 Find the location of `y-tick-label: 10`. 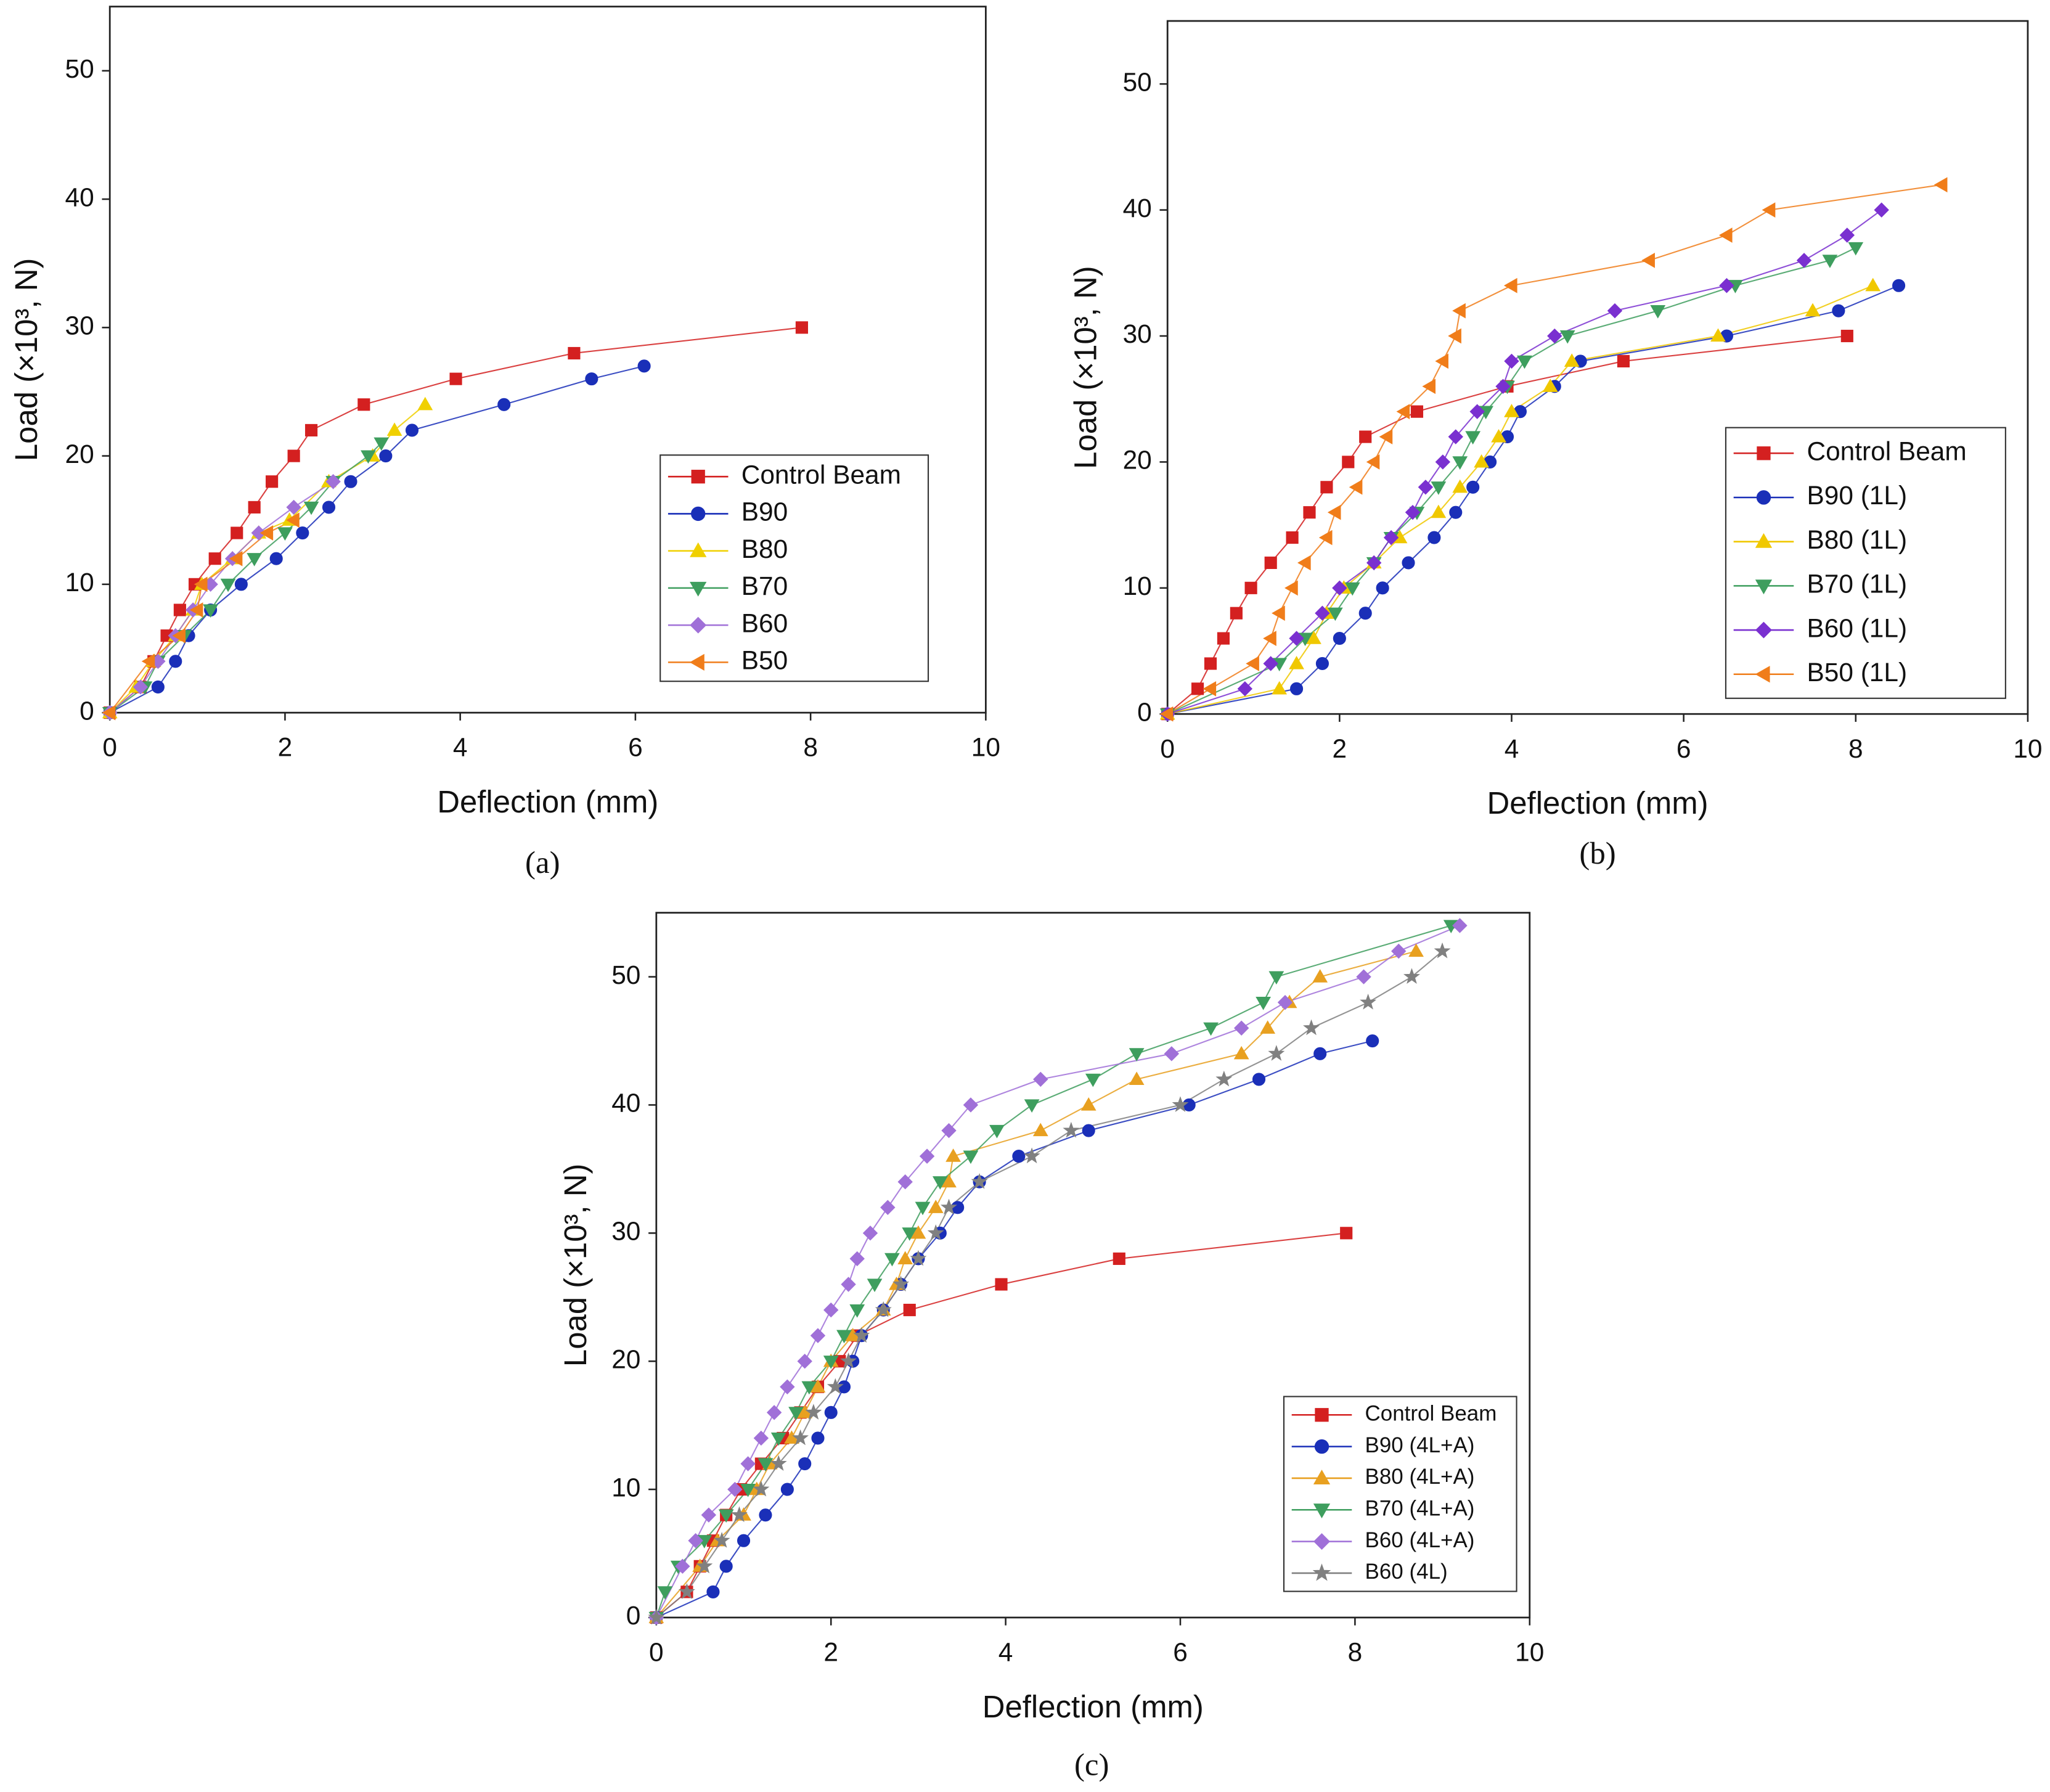

y-tick-label: 10 is located at coordinates (1137, 585).